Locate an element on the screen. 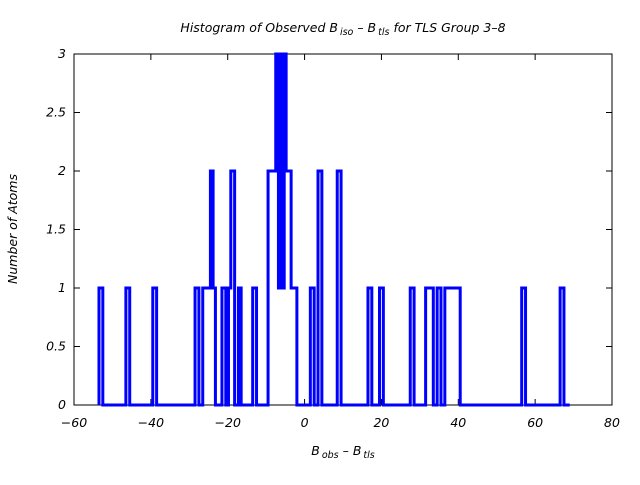  x-tick-label: 40 is located at coordinates (458, 422).